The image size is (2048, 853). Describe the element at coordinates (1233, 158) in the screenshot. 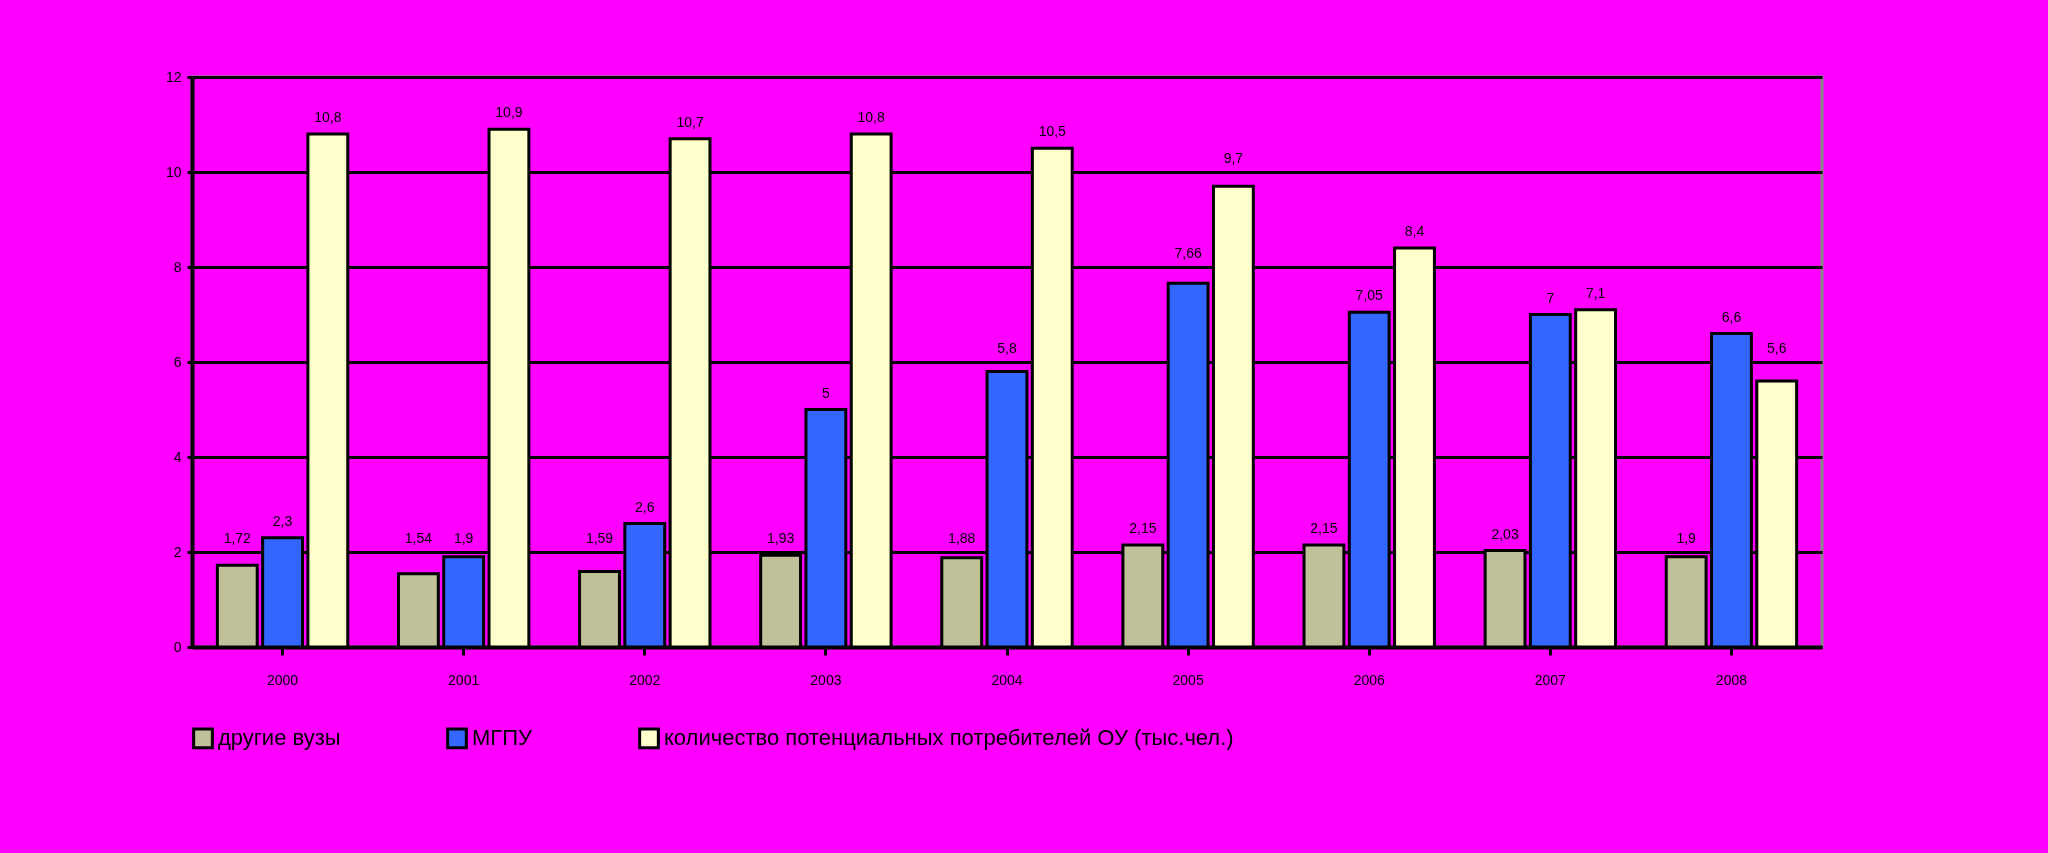

I see `data-label: 9,7` at that location.